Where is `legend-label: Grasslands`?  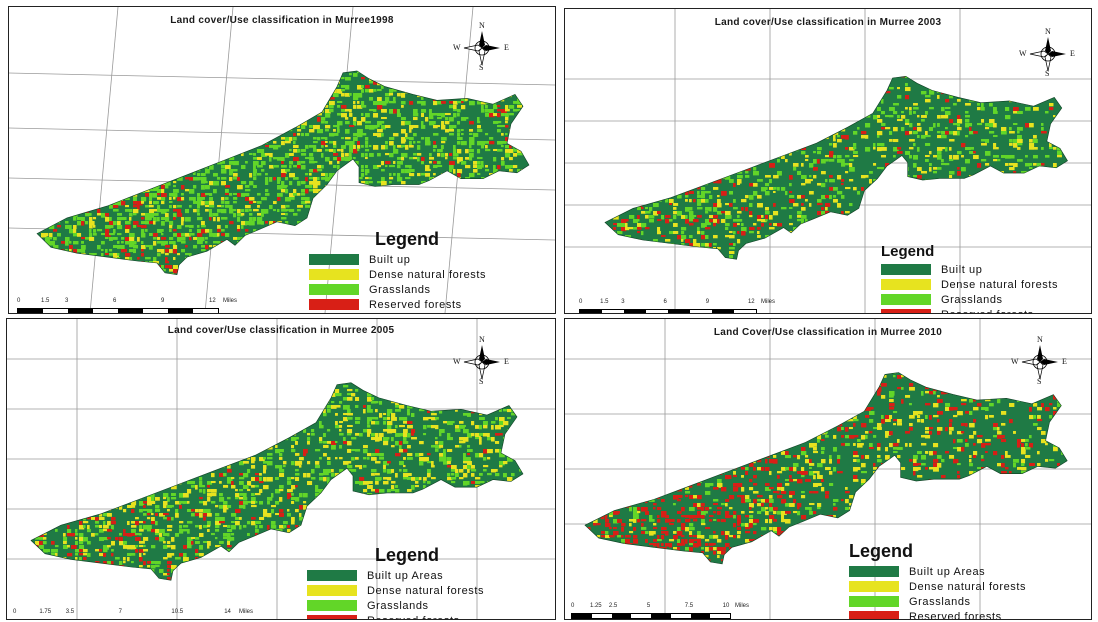 legend-label: Grasslands is located at coordinates (400, 289).